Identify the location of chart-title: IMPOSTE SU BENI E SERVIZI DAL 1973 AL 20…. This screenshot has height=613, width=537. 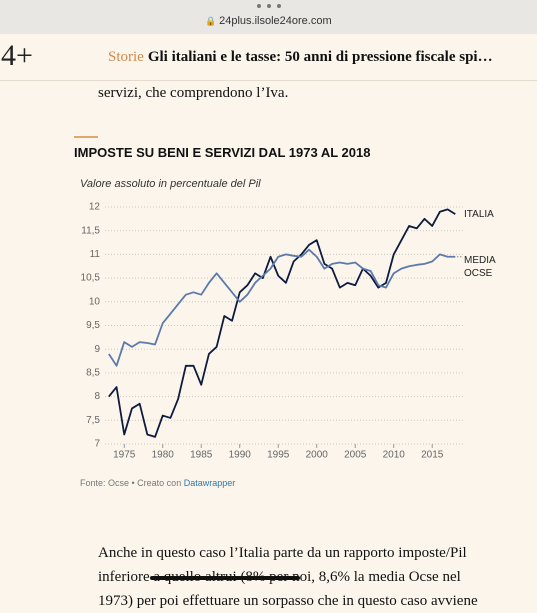
(222, 152).